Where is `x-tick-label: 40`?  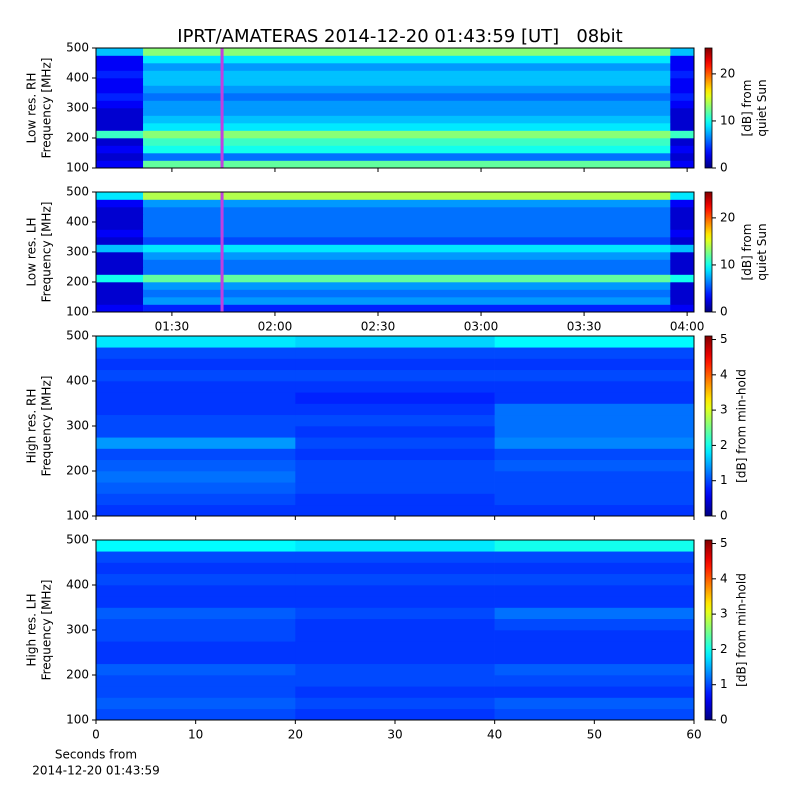
x-tick-label: 40 is located at coordinates (494, 735).